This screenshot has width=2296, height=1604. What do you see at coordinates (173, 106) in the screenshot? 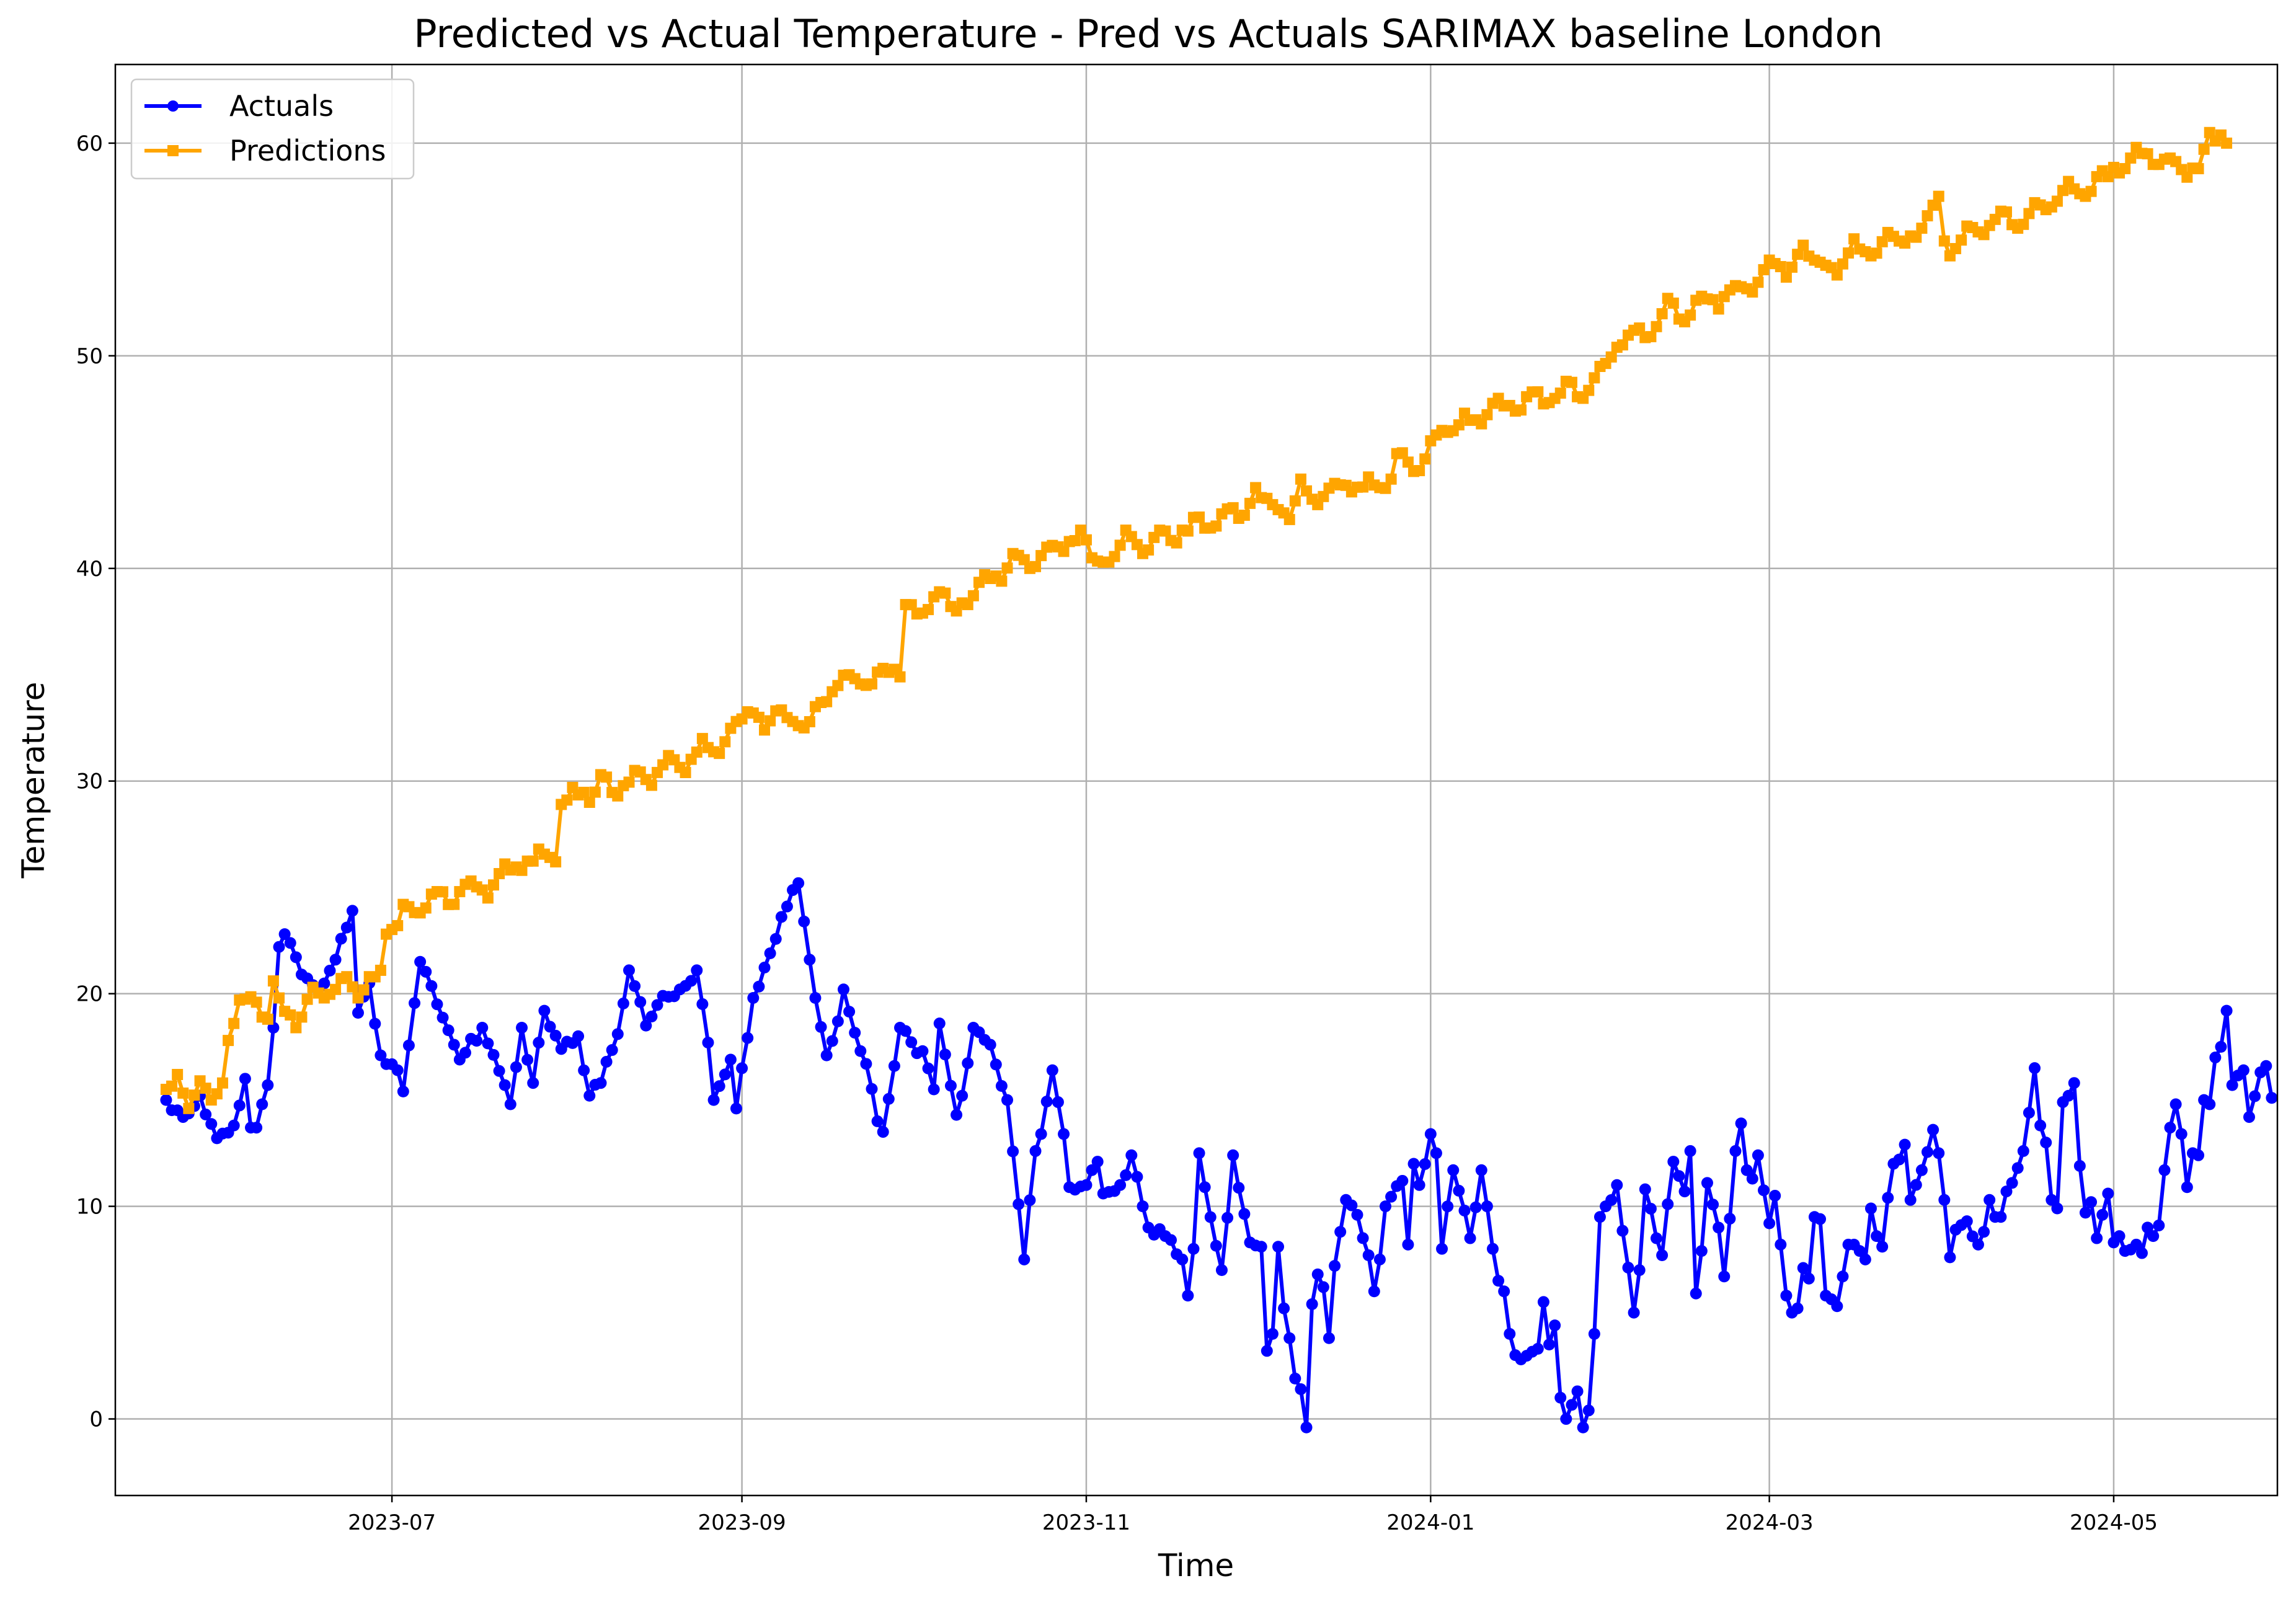
I see `legend-marker-actuals` at bounding box center [173, 106].